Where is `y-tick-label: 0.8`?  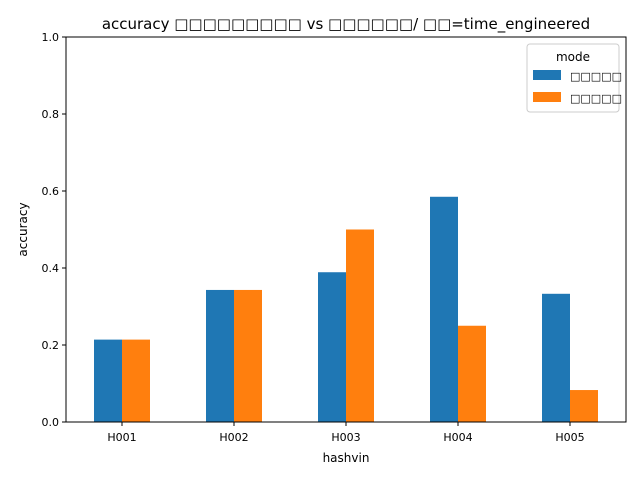 y-tick-label: 0.8 is located at coordinates (51, 114).